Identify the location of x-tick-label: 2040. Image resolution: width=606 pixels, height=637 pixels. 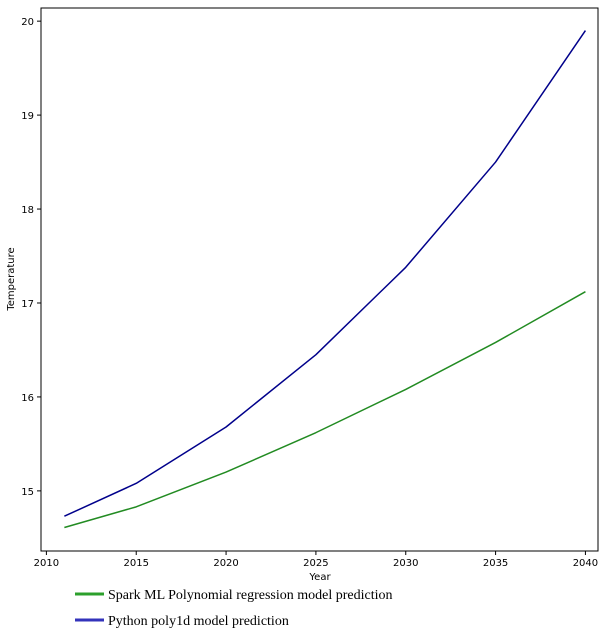
(585, 563).